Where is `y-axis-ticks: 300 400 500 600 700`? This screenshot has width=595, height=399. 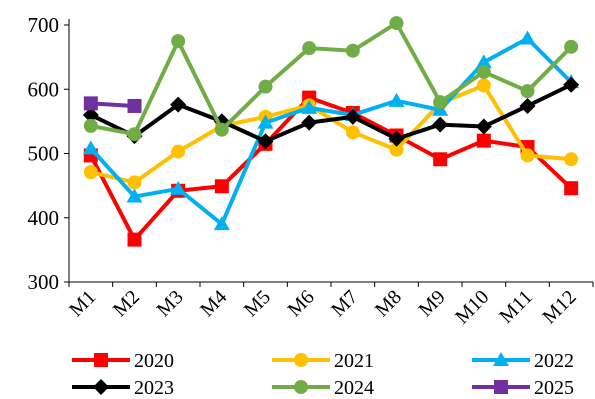 y-axis-ticks: 300 400 500 600 700 is located at coordinates (48, 153).